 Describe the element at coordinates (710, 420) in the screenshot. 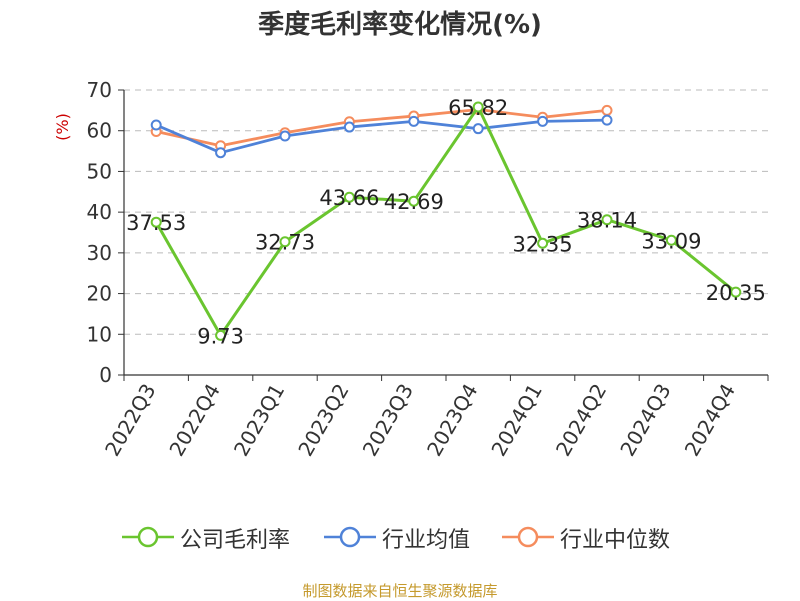

I see `x-tick-label: 2024Q4` at that location.